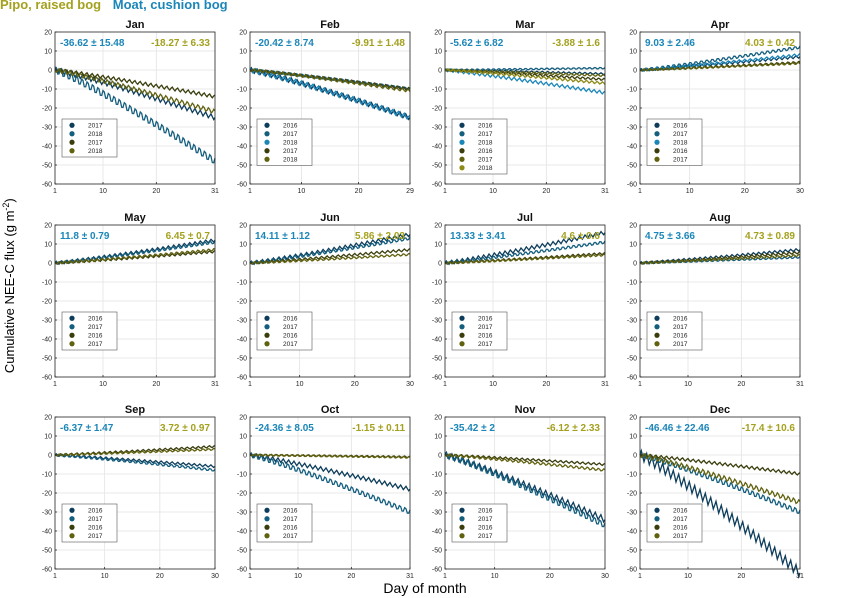 Image resolution: width=850 pixels, height=598 pixels. I want to click on moat-stat-label: -24.36 ± 8.05, so click(284, 428).